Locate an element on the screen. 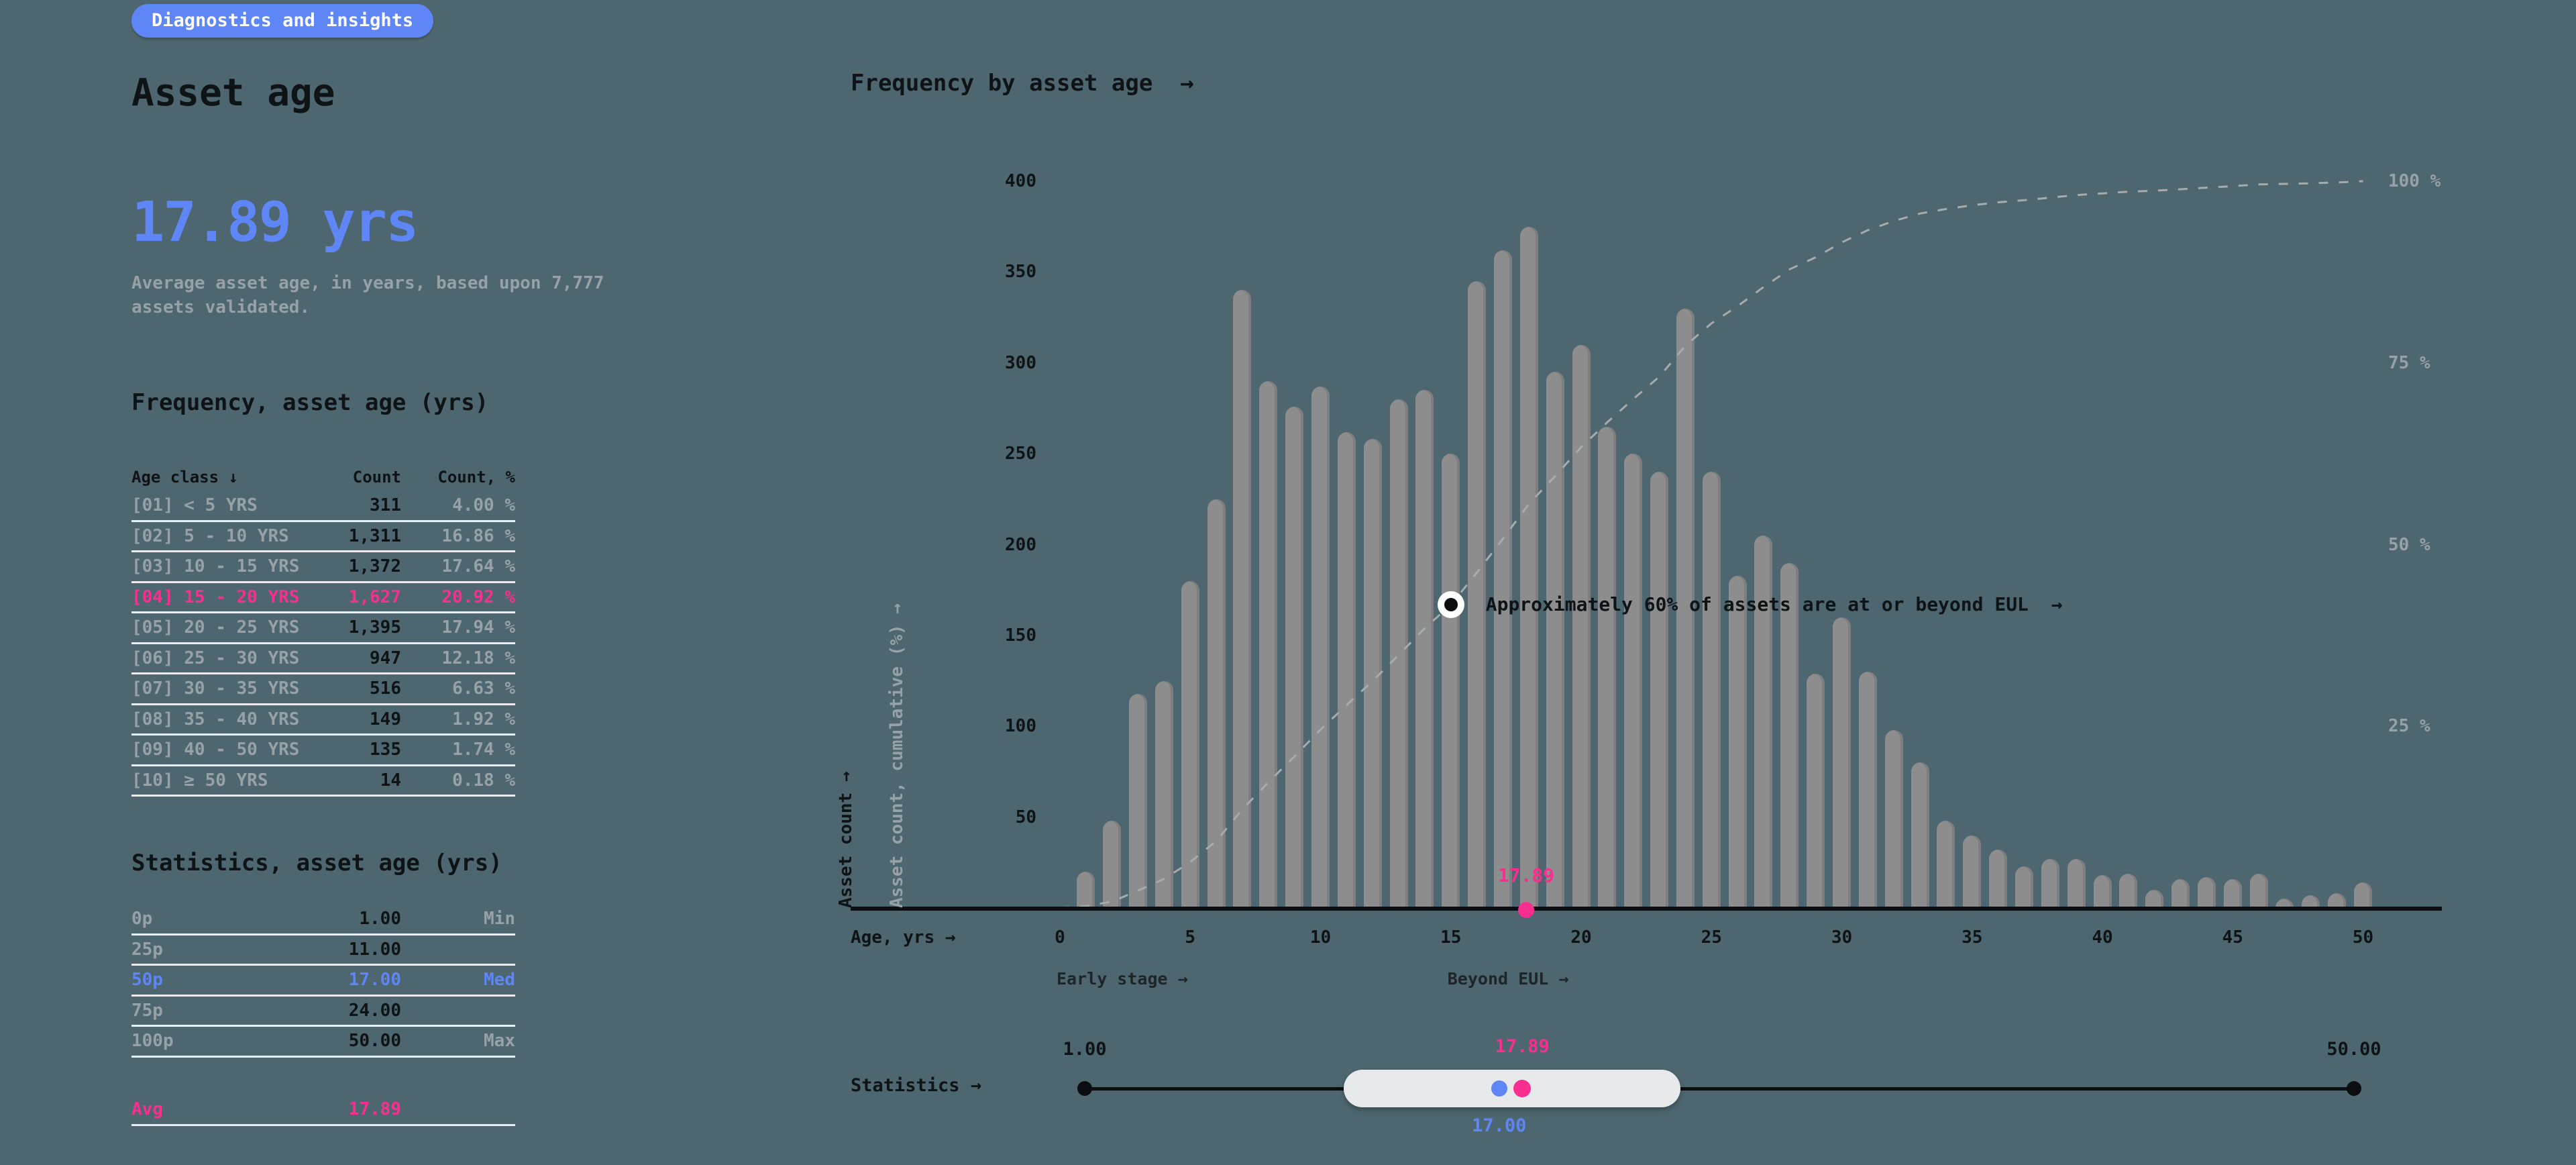  count-cell: 1,311 is located at coordinates (374, 535).